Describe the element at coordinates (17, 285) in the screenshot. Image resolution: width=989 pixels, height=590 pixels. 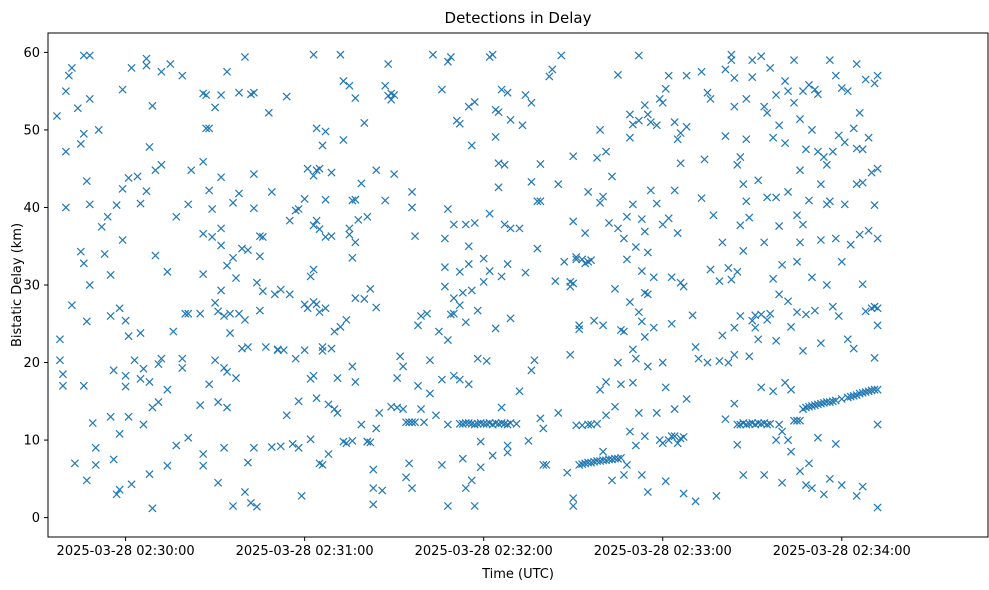
I see `y-axis-title: Bistatic Delay (km)` at that location.